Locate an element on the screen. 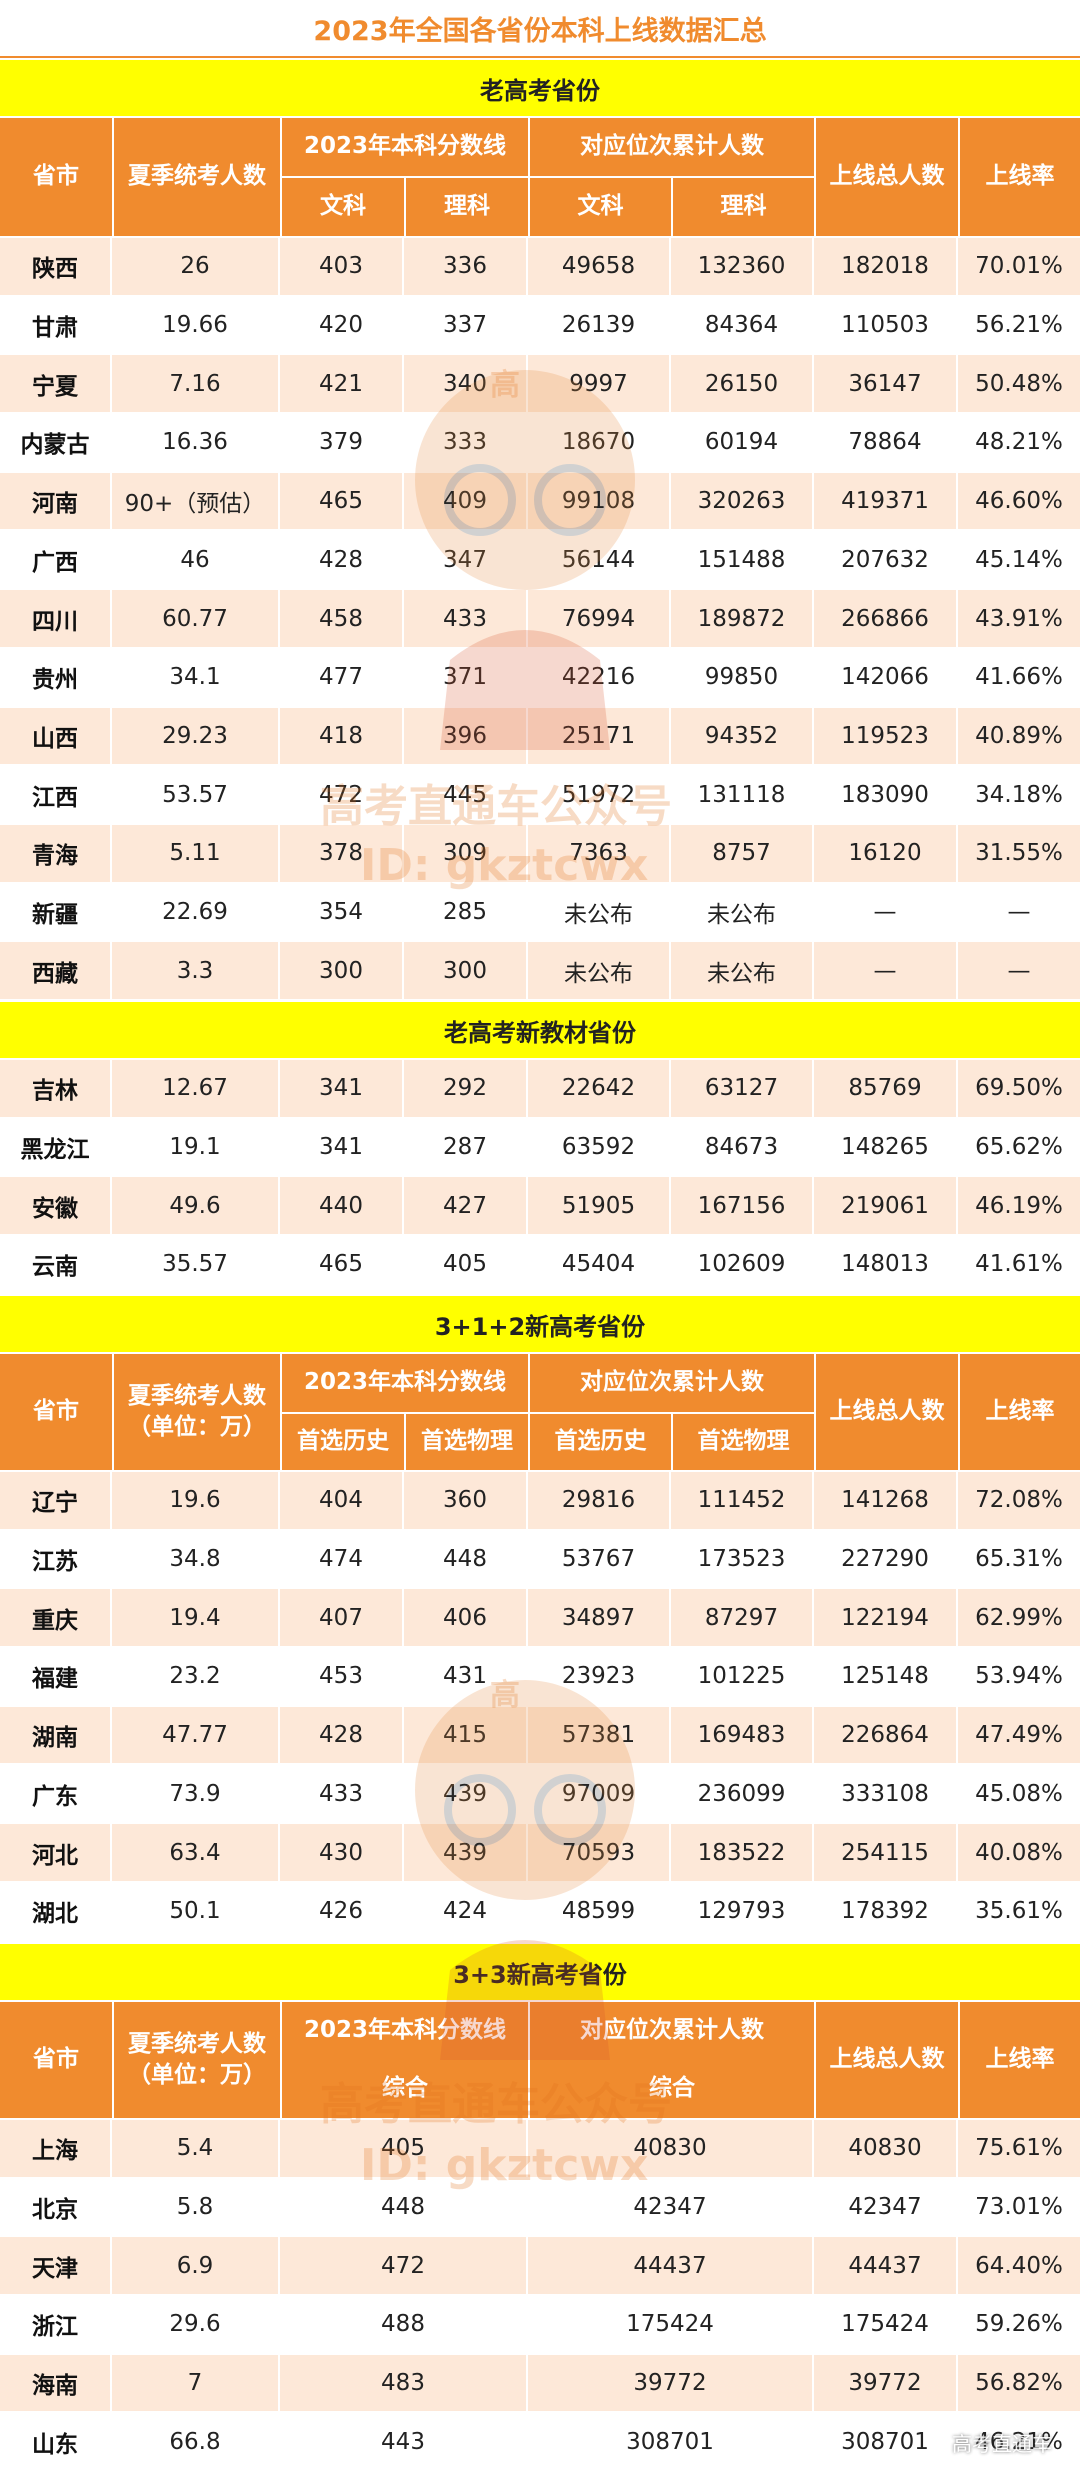 The width and height of the screenshot is (1080, 2473). cell-examinees: 53.57 is located at coordinates (196, 794).